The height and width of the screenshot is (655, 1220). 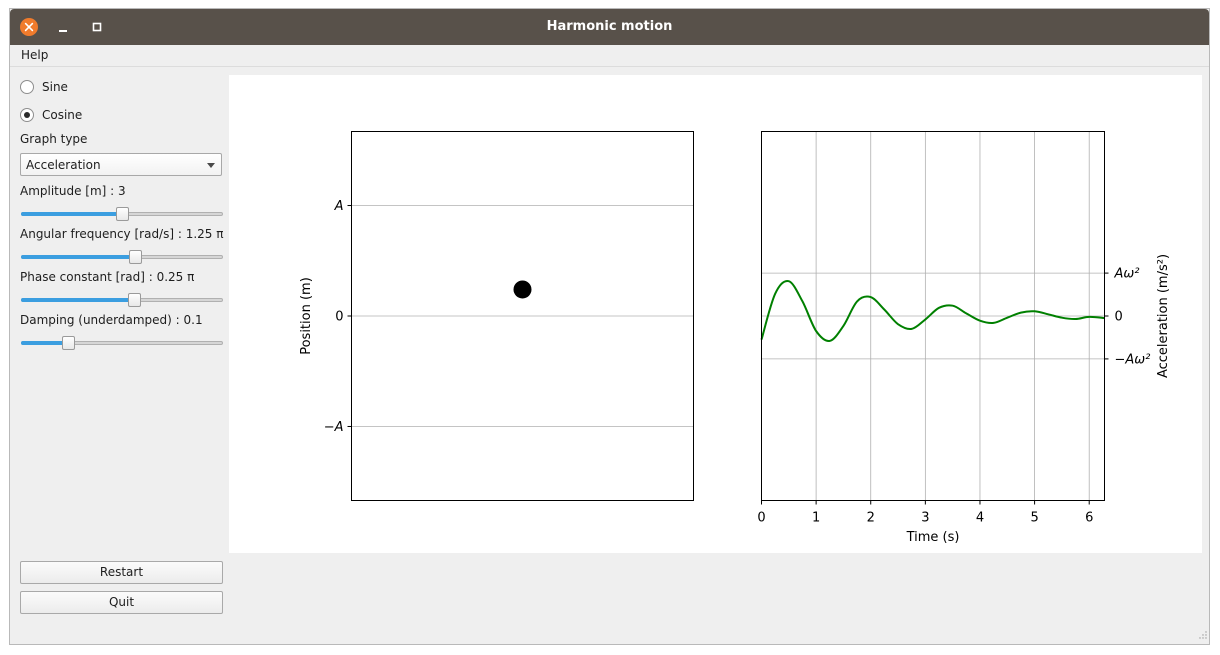 I want to click on amplitude-slider, so click(x=122, y=214).